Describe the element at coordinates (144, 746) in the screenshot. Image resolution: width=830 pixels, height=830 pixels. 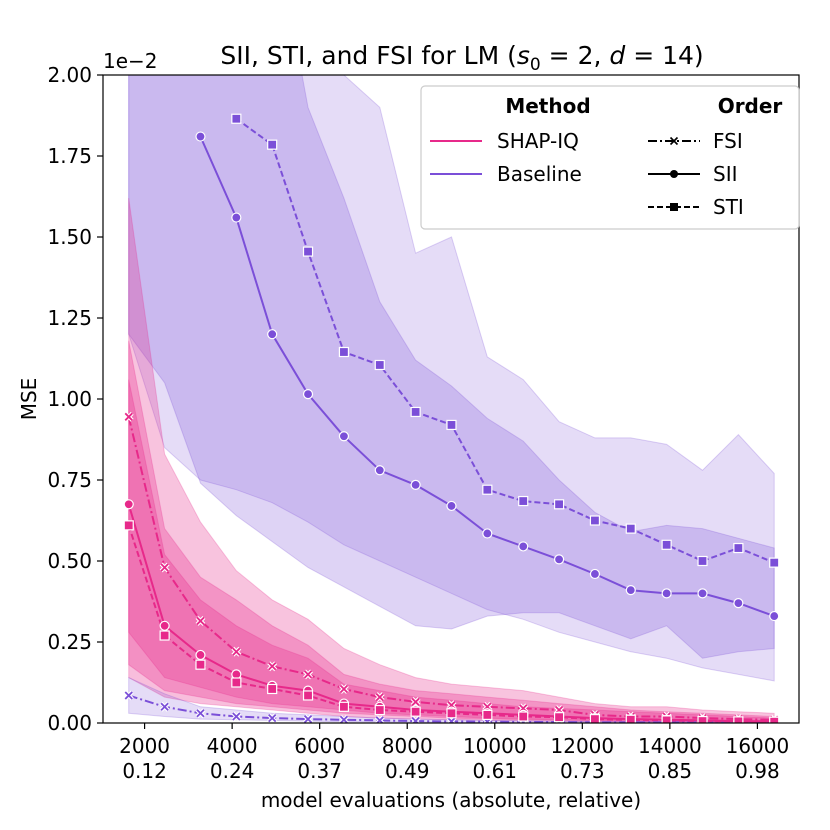
I see `x-tick-label-absolute: 2000` at that location.